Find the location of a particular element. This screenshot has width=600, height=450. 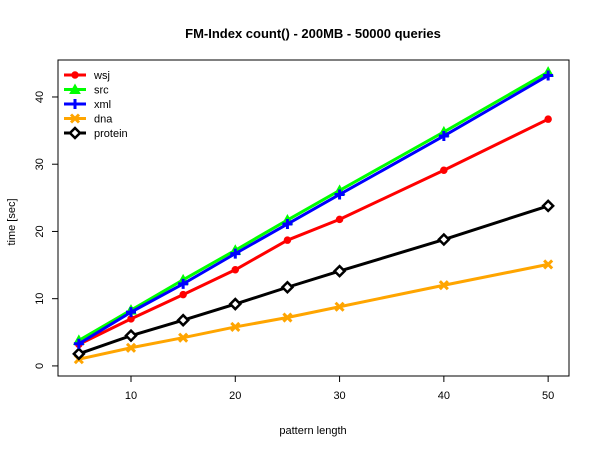

x-tick-label: 10 is located at coordinates (131, 396).